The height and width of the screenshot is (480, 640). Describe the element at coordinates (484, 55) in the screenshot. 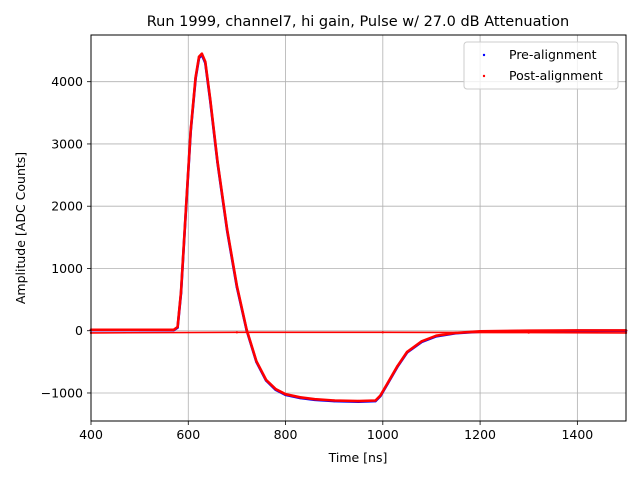

I see `legend-marker-pre-alignment` at that location.